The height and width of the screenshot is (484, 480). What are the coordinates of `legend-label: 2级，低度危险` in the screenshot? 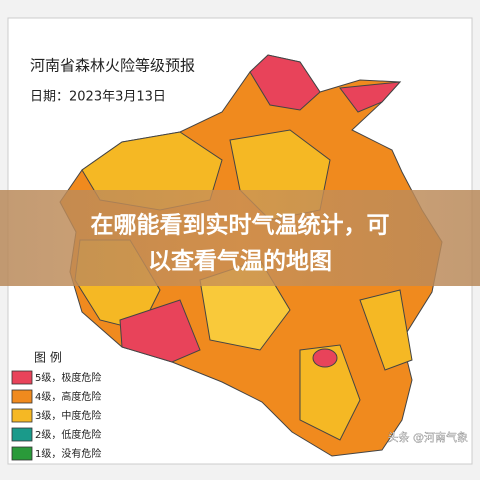 It's located at (68, 434).